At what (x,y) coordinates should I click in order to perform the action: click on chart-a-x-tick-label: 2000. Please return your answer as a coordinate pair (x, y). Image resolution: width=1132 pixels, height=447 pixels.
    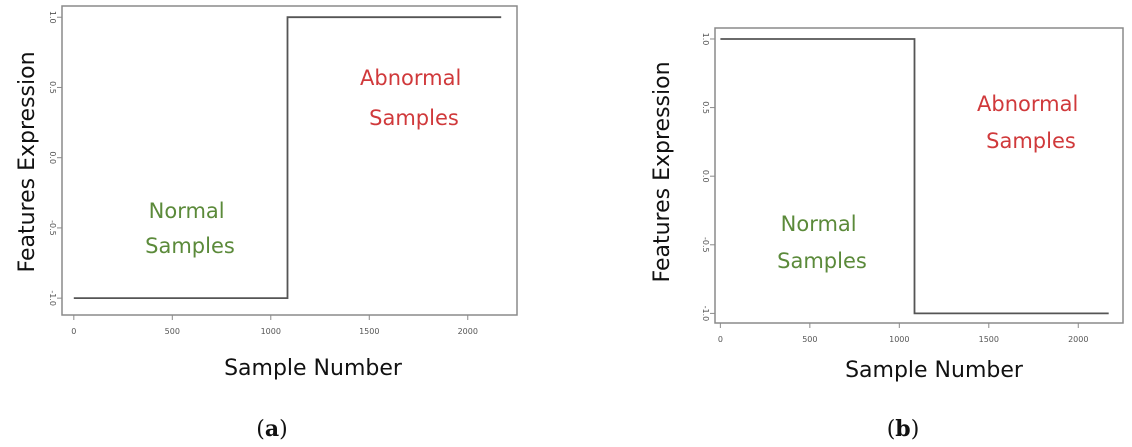
    Looking at the image, I should click on (468, 331).